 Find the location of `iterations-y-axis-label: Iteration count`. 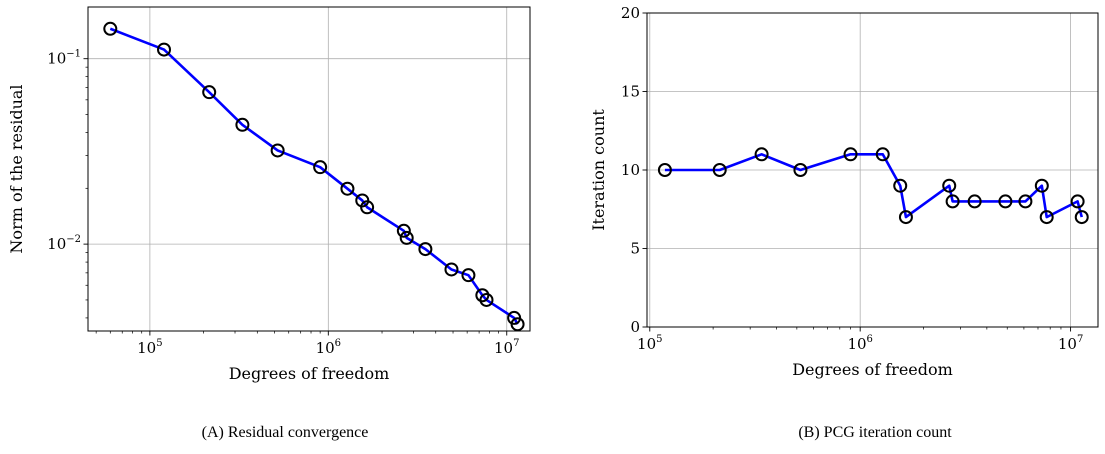

iterations-y-axis-label: Iteration count is located at coordinates (598, 170).